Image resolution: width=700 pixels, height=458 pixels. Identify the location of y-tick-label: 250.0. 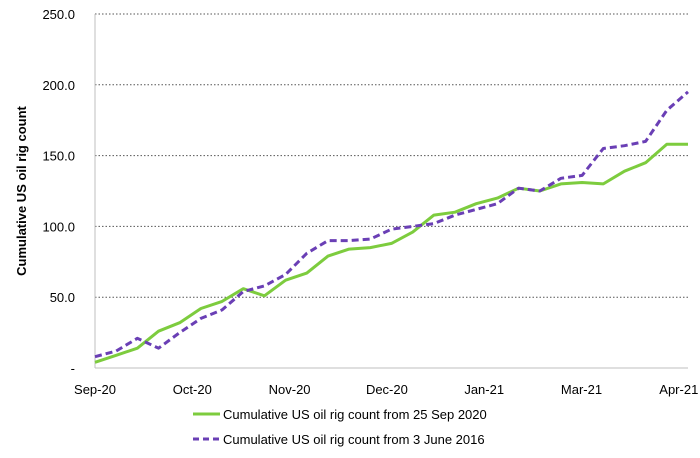
(58, 14).